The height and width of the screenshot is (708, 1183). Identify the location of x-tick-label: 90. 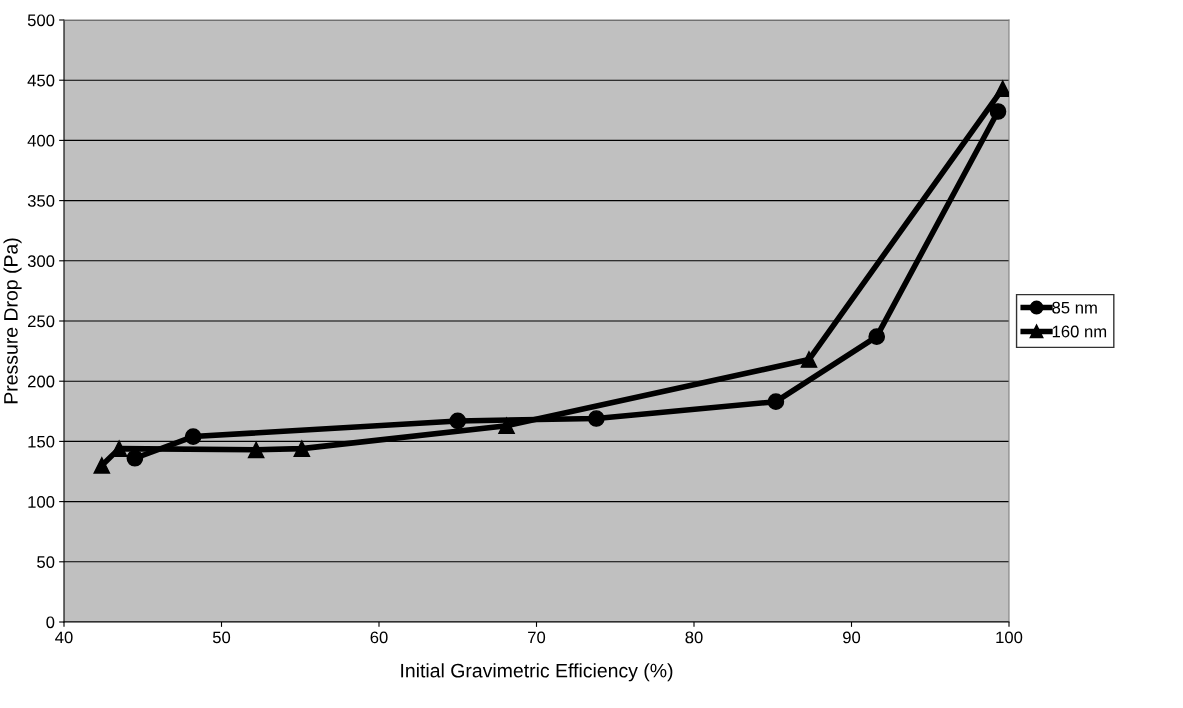
(852, 637).